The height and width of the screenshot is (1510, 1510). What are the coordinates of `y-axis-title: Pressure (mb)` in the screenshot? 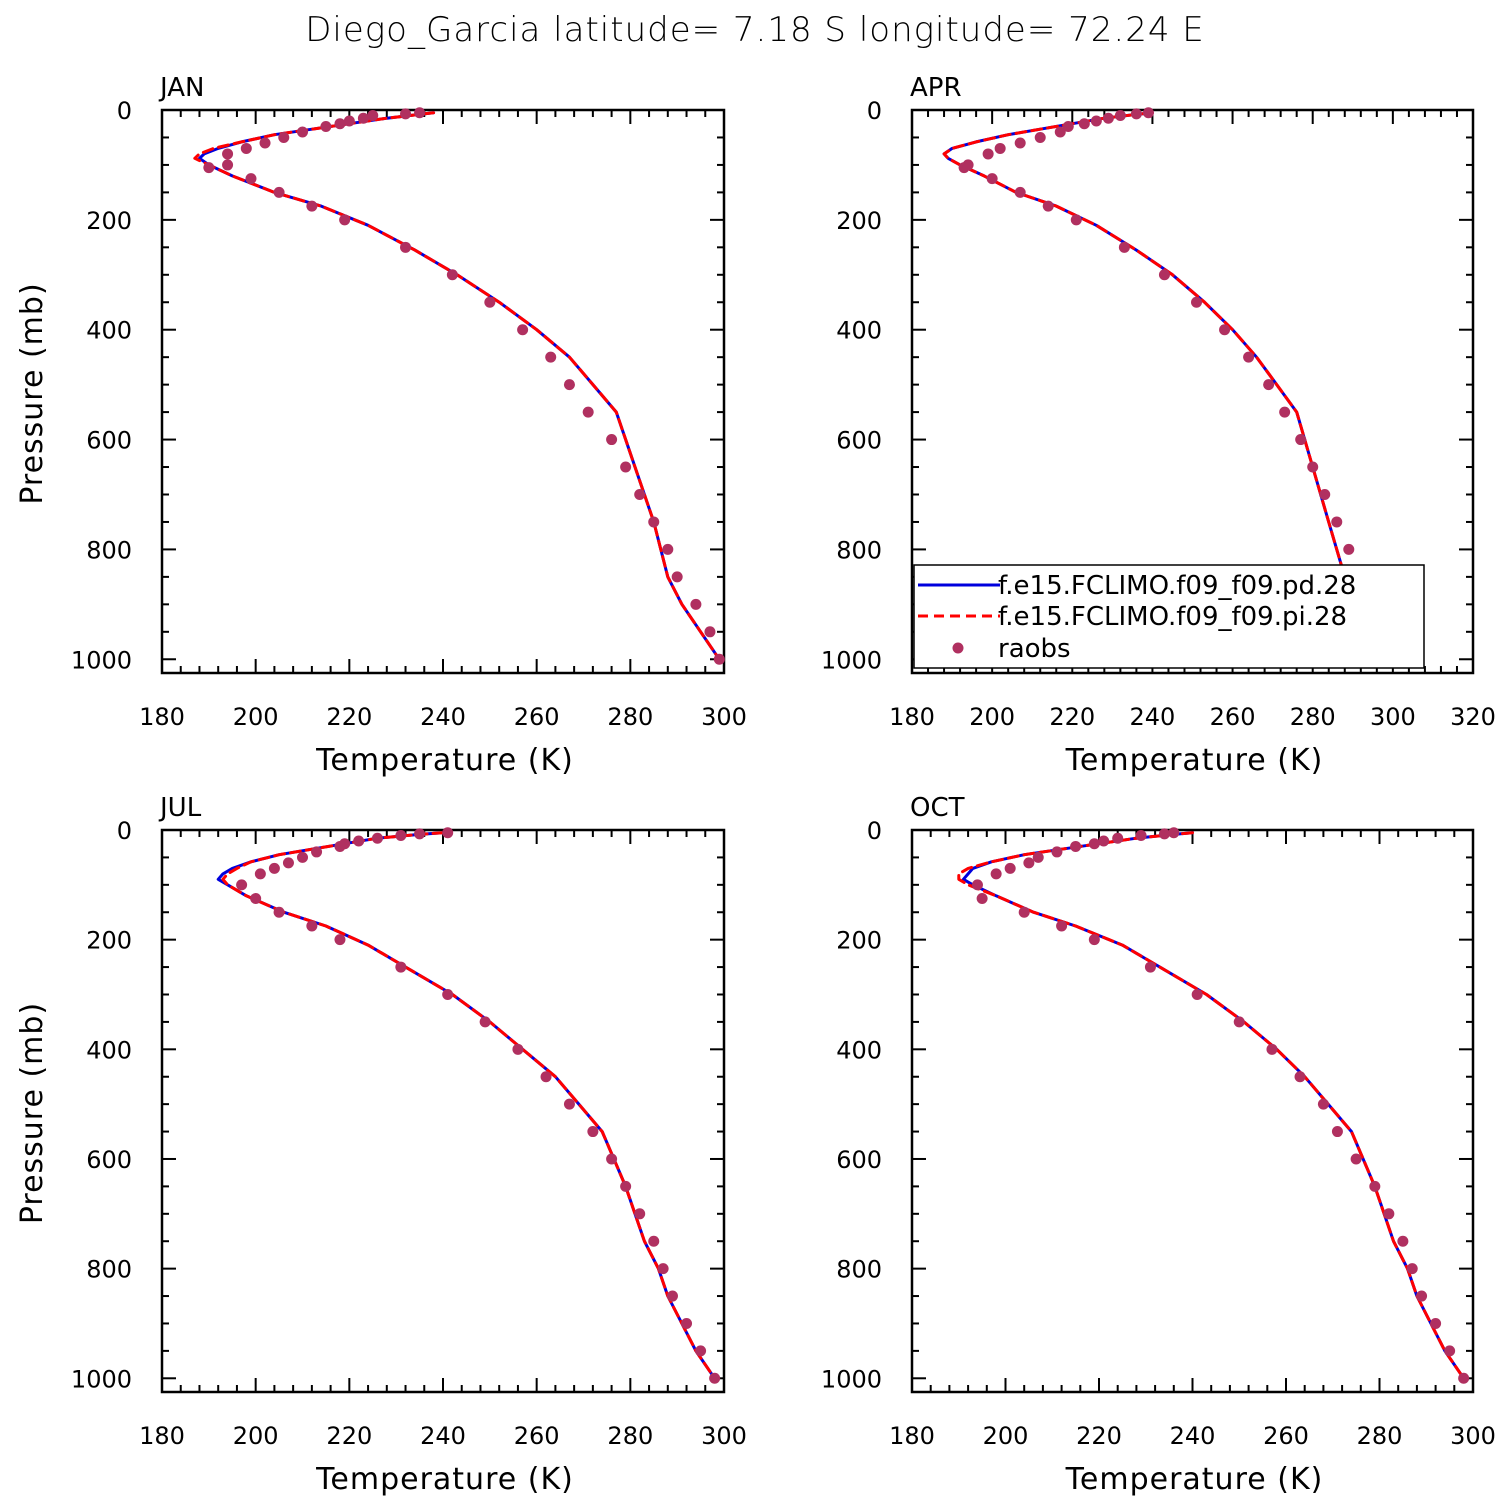 It's located at (32, 393).